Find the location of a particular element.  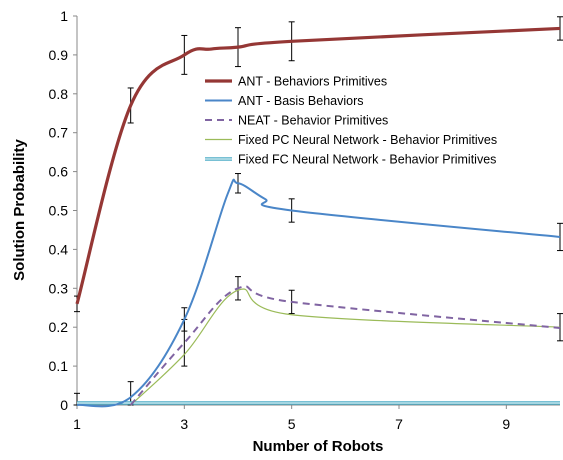

legend-label: ANT - Behaviors Primitives is located at coordinates (312, 82).